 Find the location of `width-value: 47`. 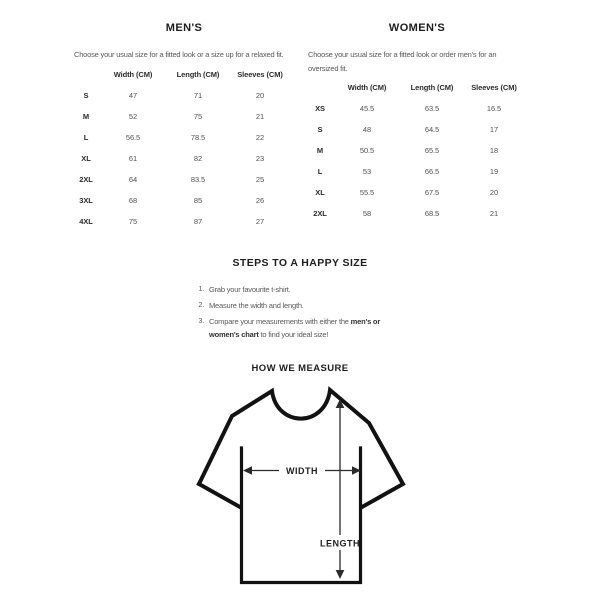

width-value: 47 is located at coordinates (133, 95).